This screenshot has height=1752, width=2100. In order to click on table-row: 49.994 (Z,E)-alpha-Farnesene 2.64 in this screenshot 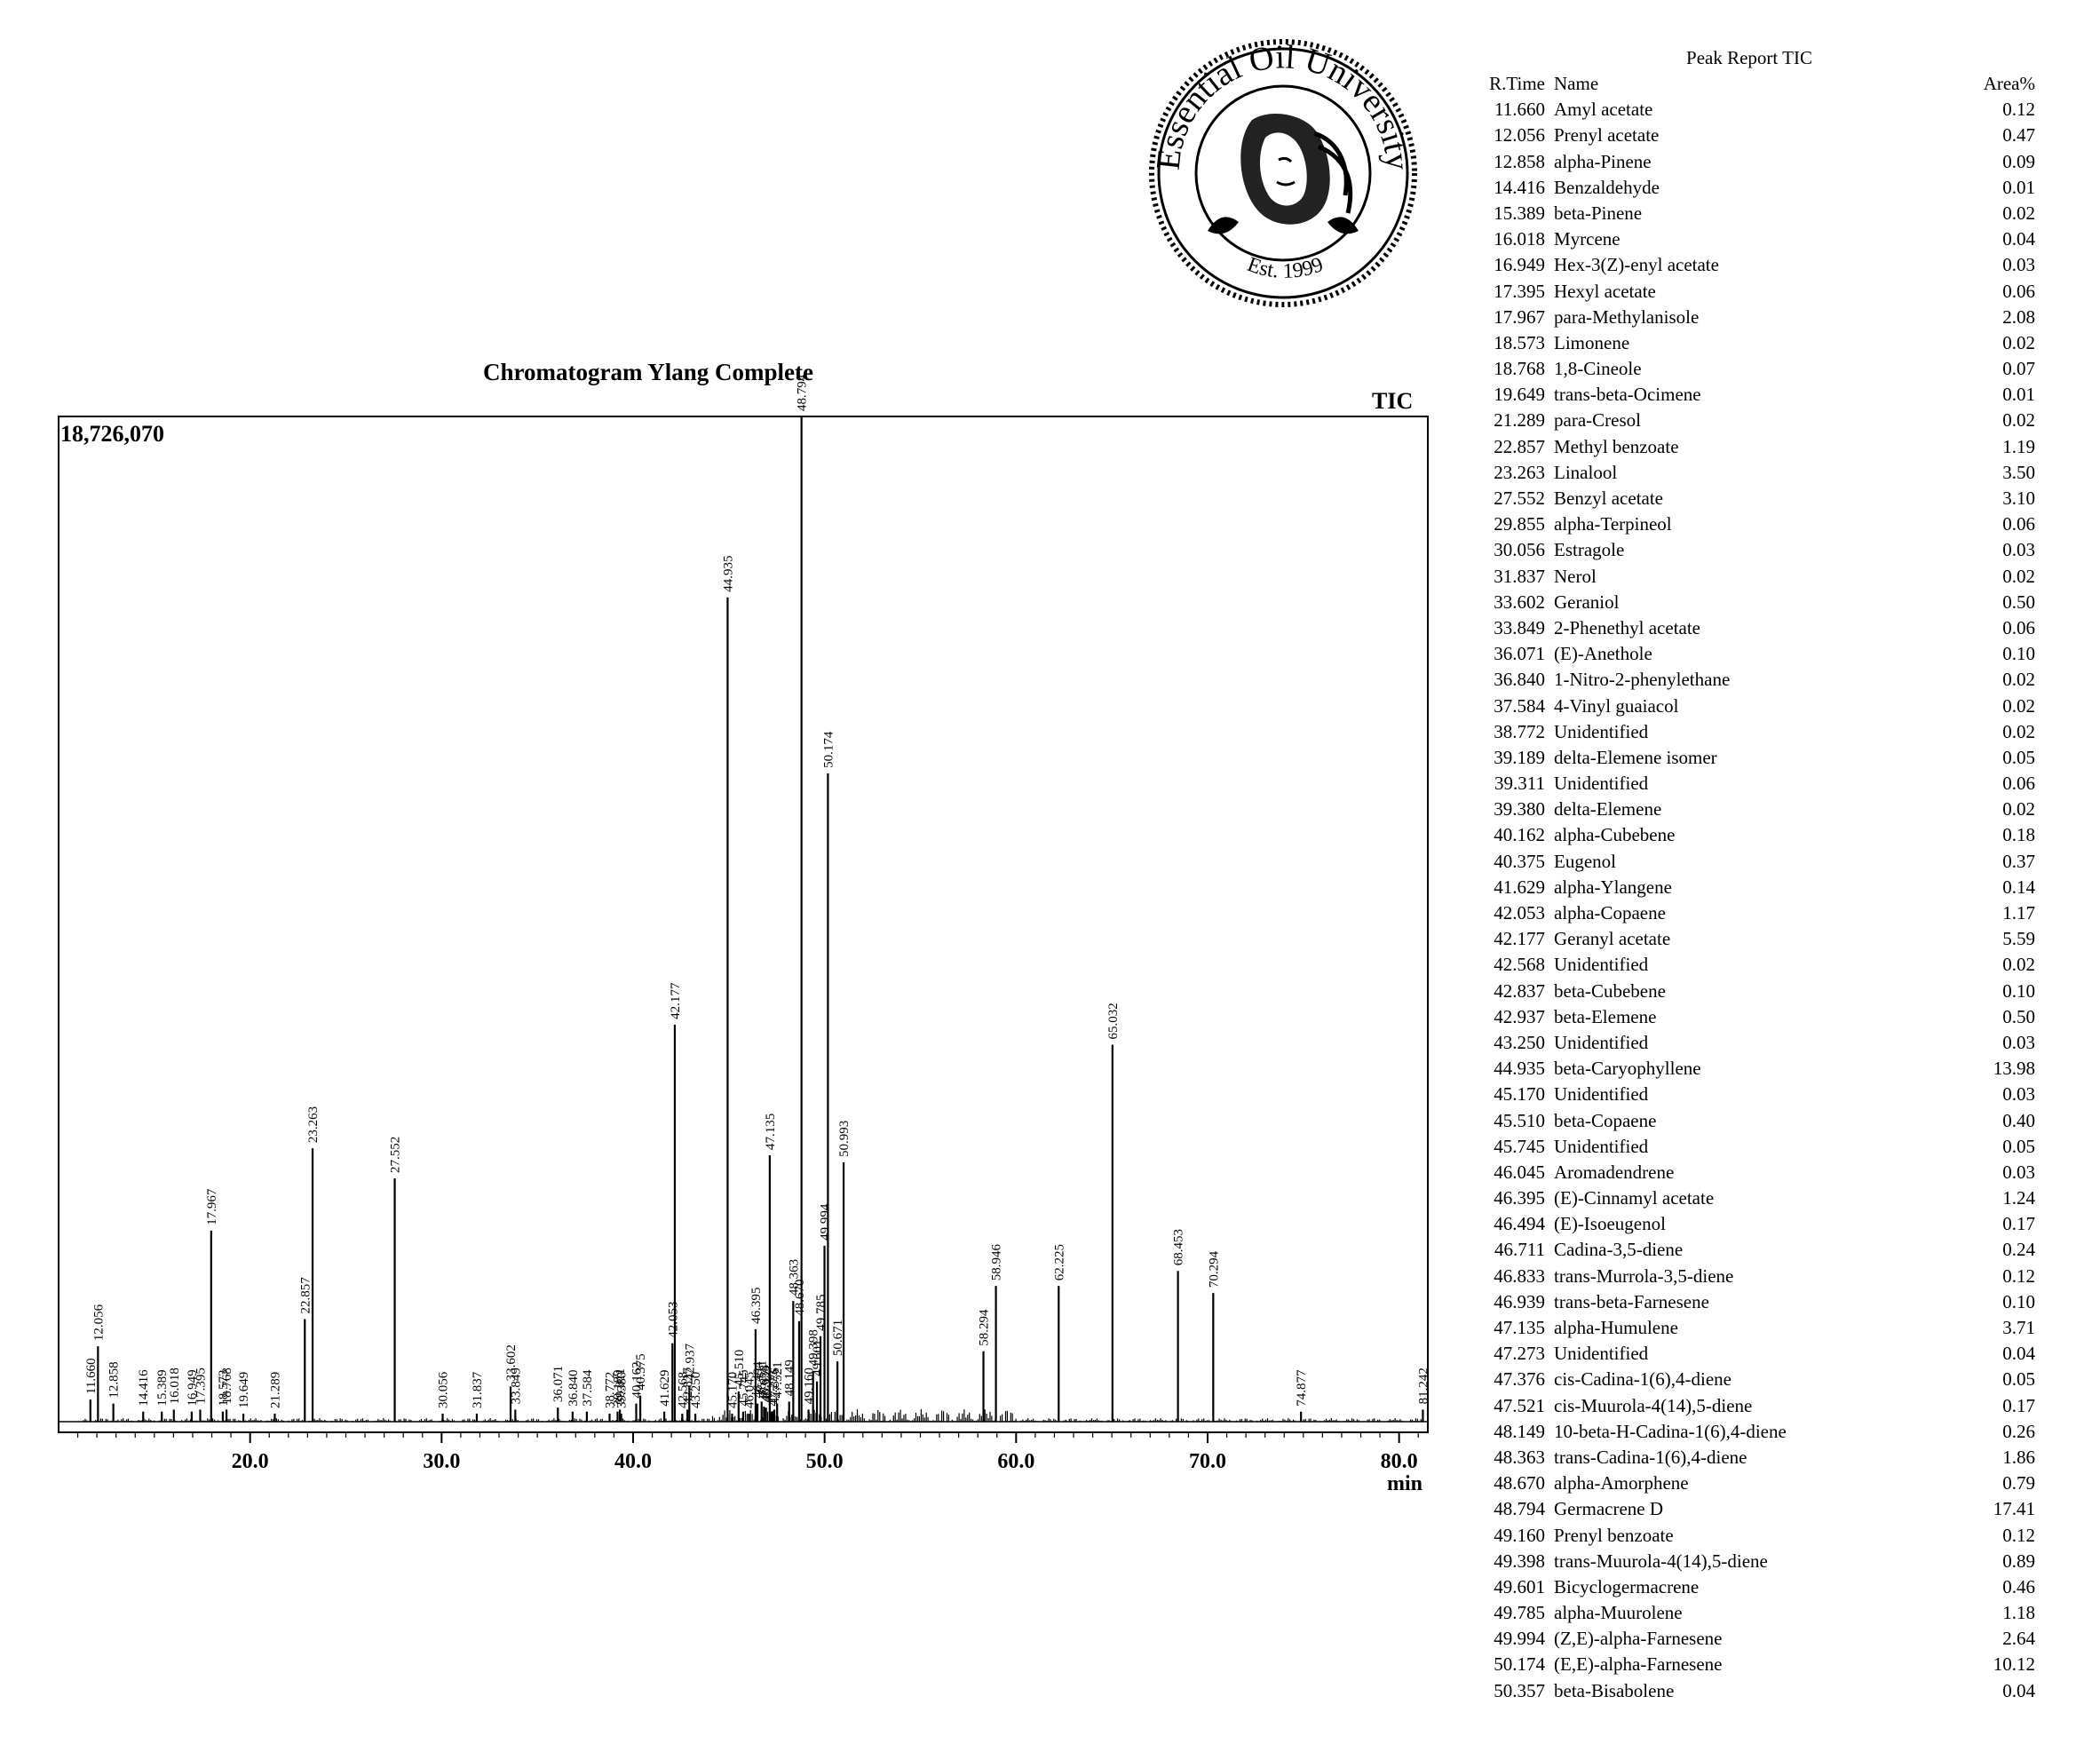, I will do `click(1753, 1639)`.